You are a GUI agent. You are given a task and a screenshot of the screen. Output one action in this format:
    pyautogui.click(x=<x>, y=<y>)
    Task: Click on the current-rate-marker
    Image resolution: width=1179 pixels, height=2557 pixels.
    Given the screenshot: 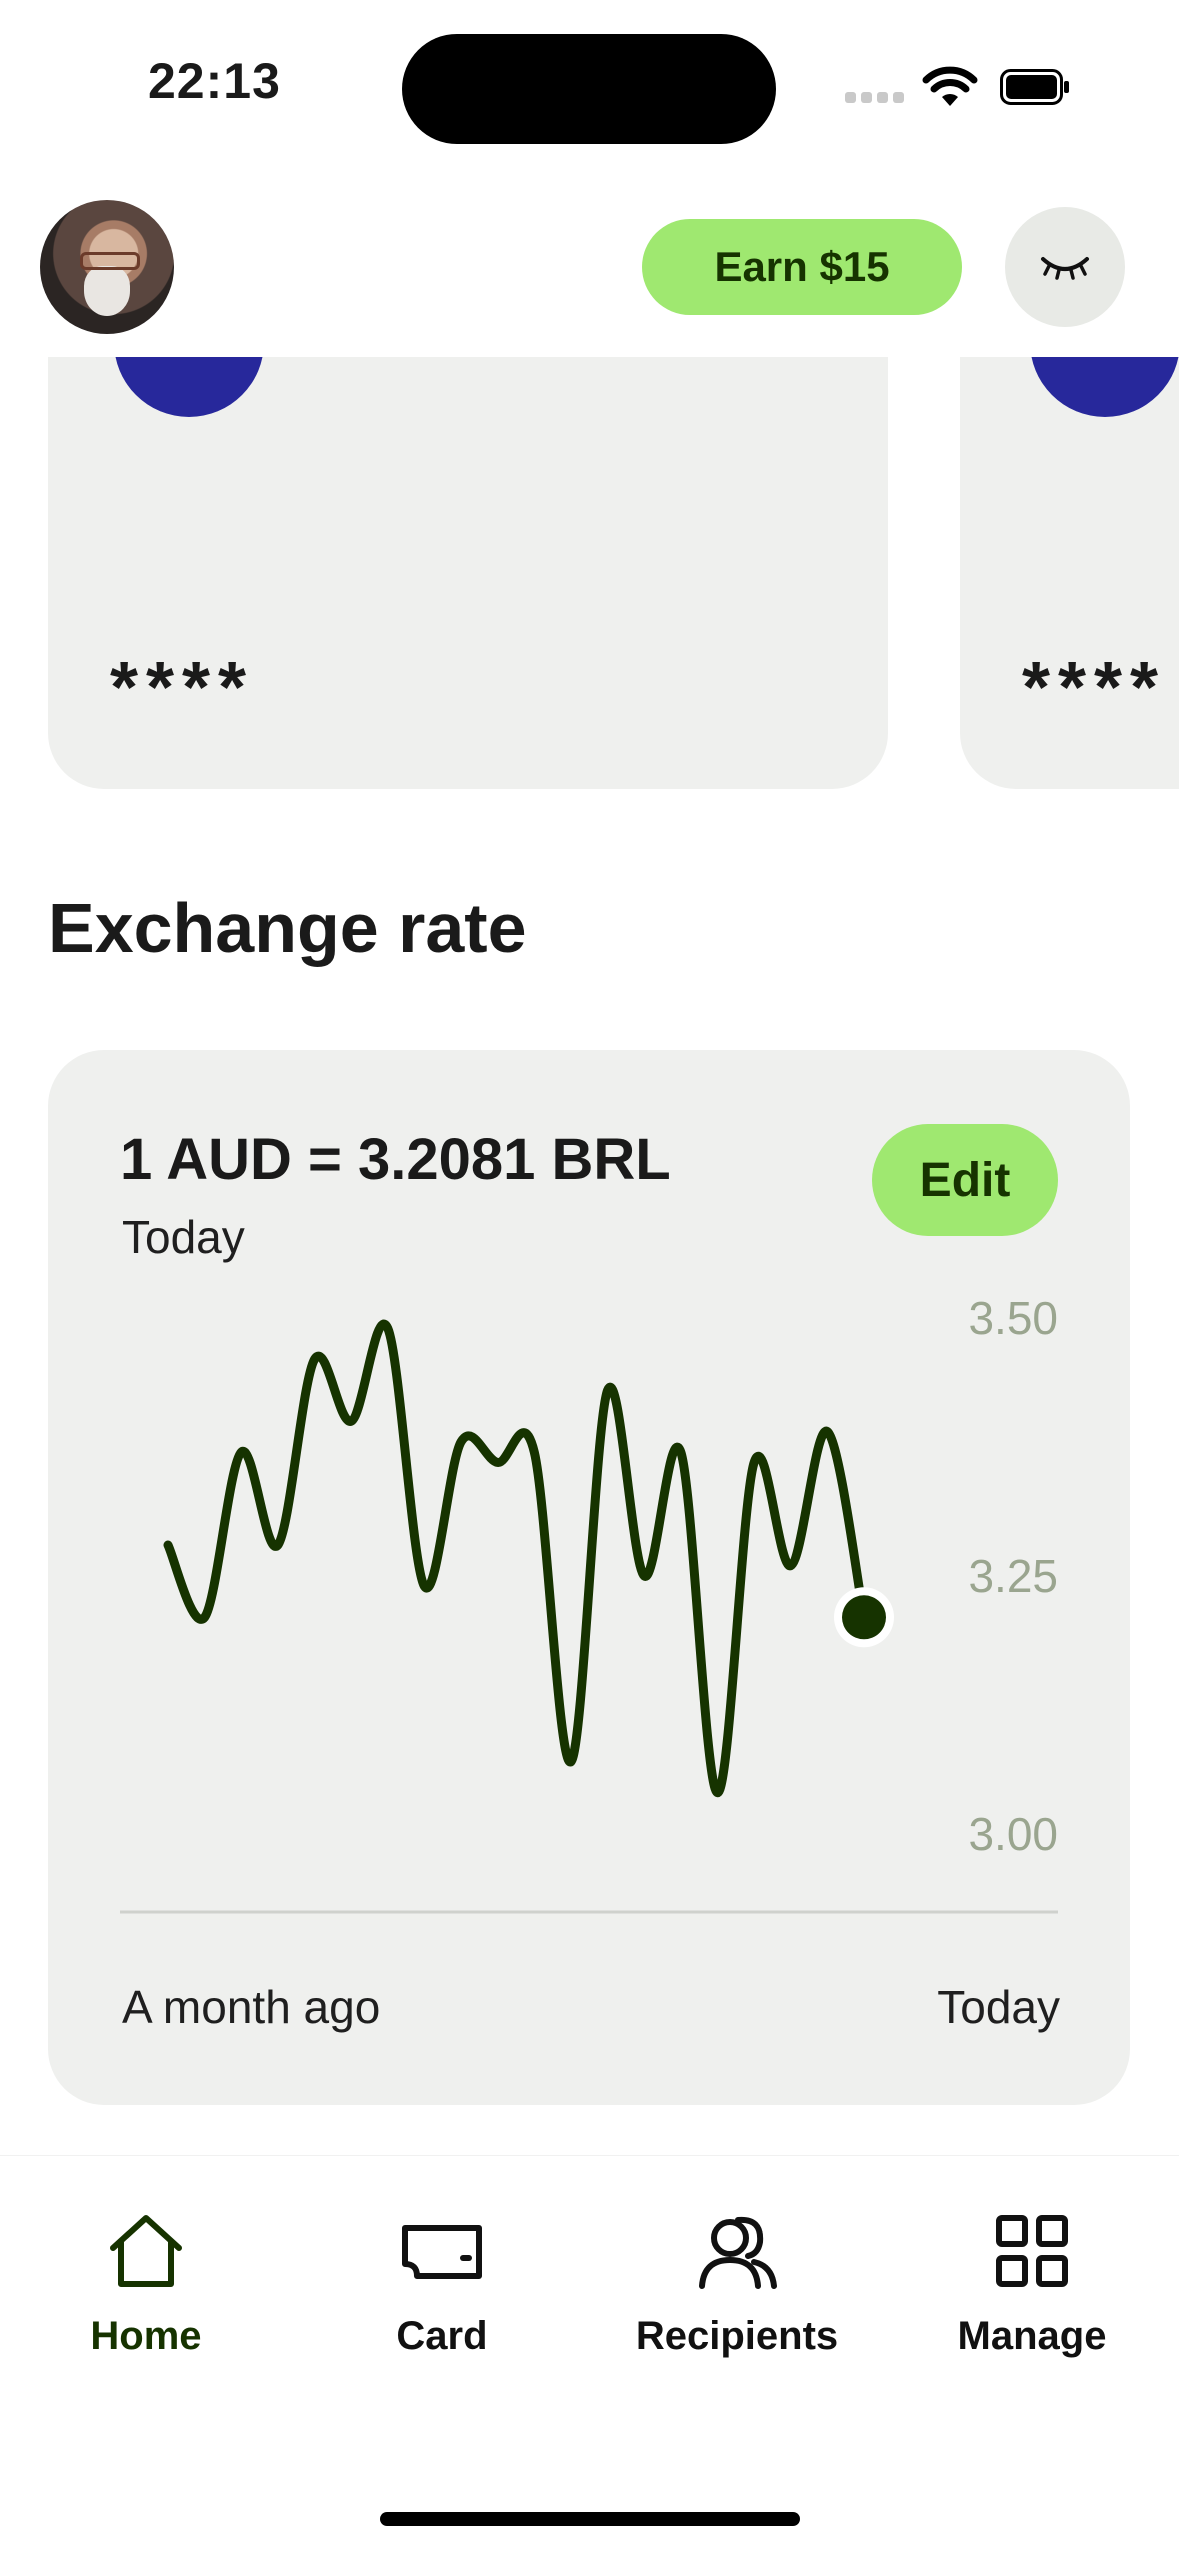 What is the action you would take?
    pyautogui.click(x=864, y=1617)
    